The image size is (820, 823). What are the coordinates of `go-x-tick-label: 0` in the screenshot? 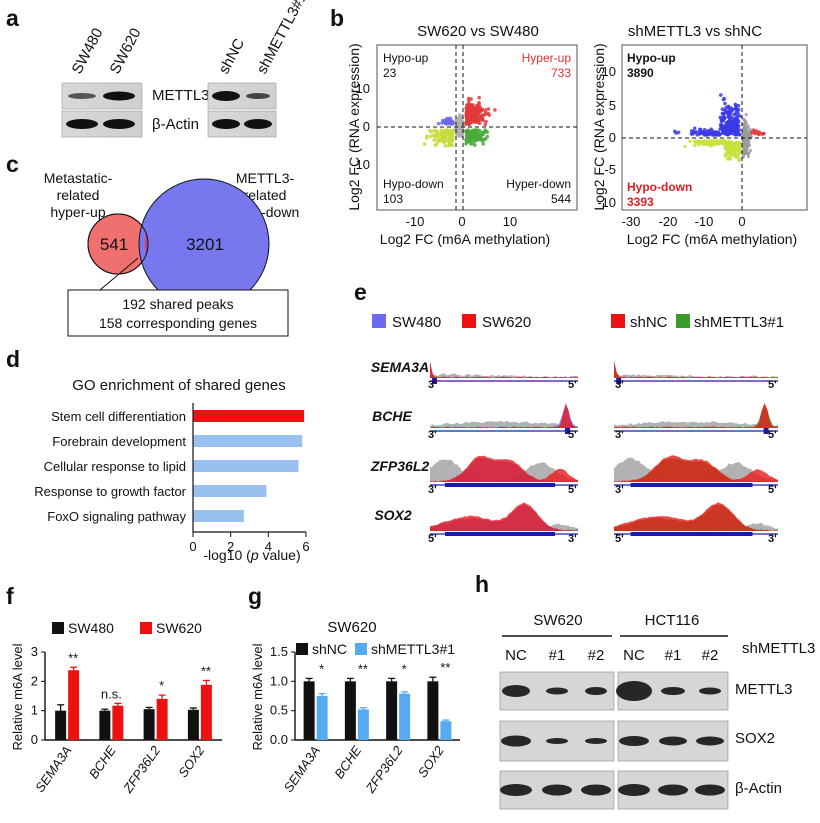 It's located at (192, 546).